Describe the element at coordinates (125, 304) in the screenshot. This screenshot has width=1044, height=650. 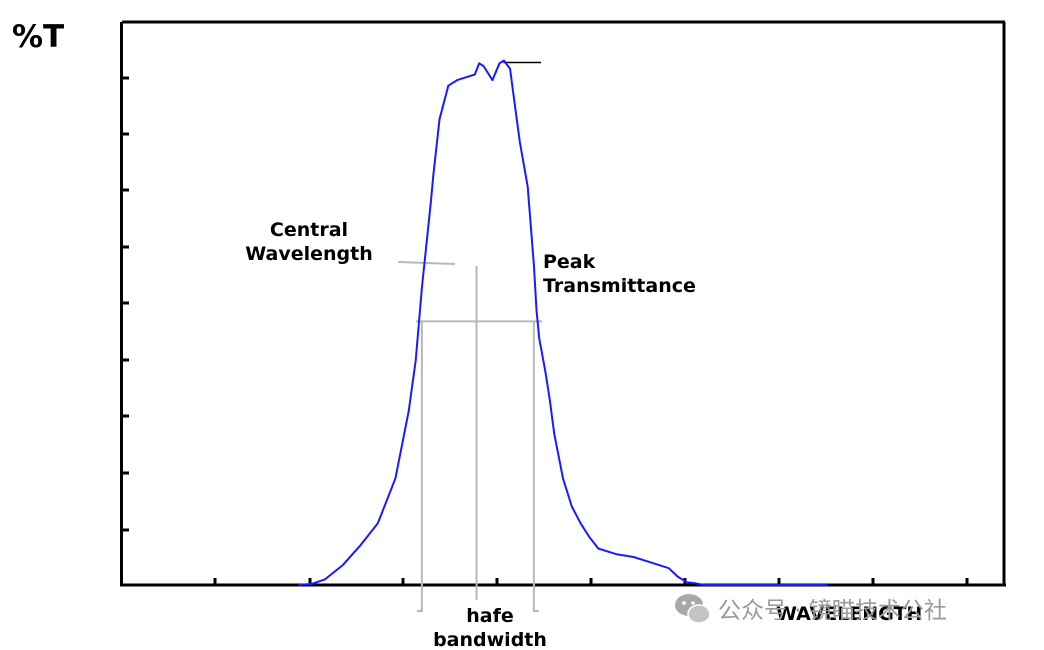
I see `y-axis-ticks` at that location.